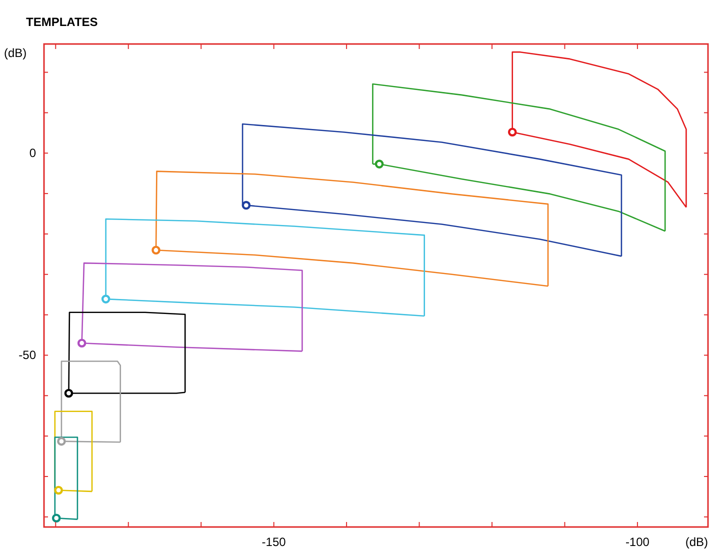 Image resolution: width=710 pixels, height=553 pixels. I want to click on x-axis-title: (dB), so click(696, 542).